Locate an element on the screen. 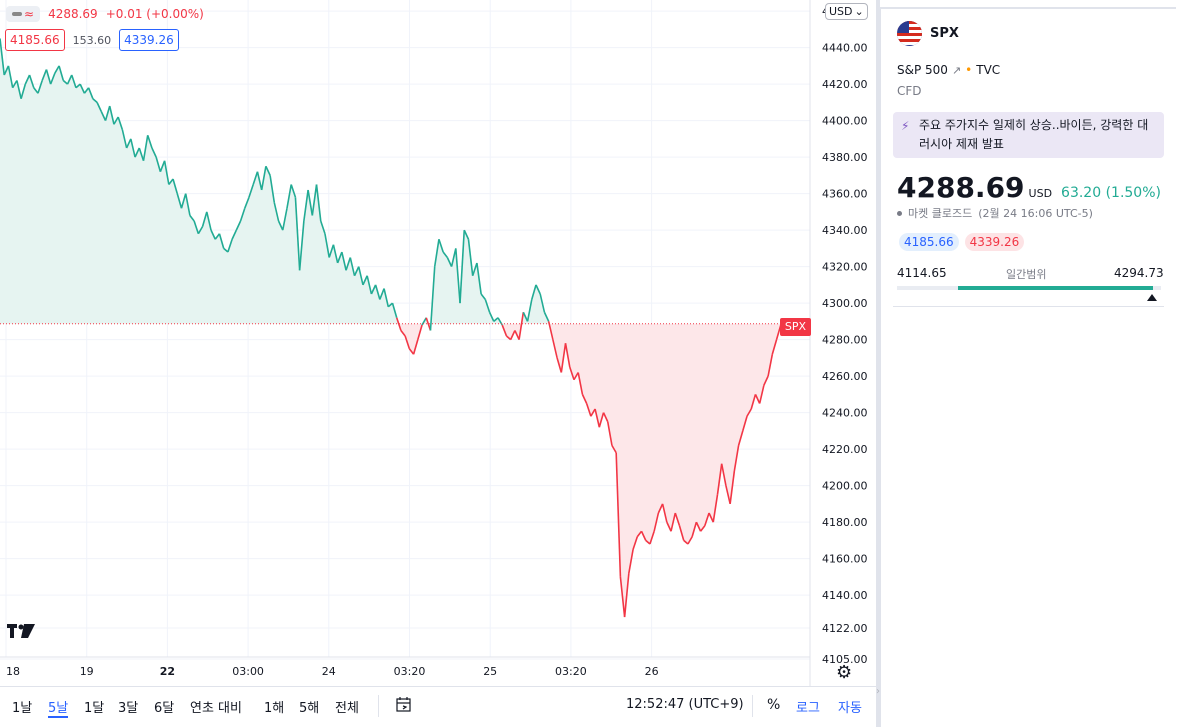 The image size is (1178, 727). legend-row-primary: ≈ 4288.69 +0.01 (+0.00%) is located at coordinates (105, 14).